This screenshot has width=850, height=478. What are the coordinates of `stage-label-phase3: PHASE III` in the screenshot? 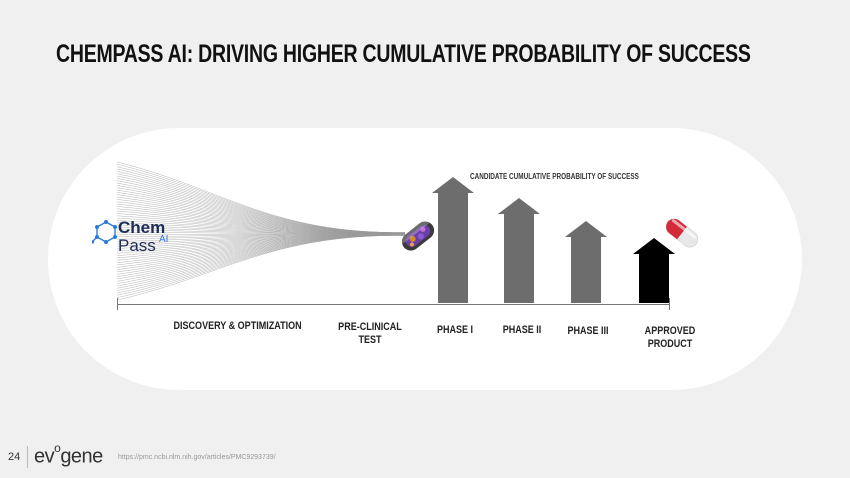 It's located at (587, 331).